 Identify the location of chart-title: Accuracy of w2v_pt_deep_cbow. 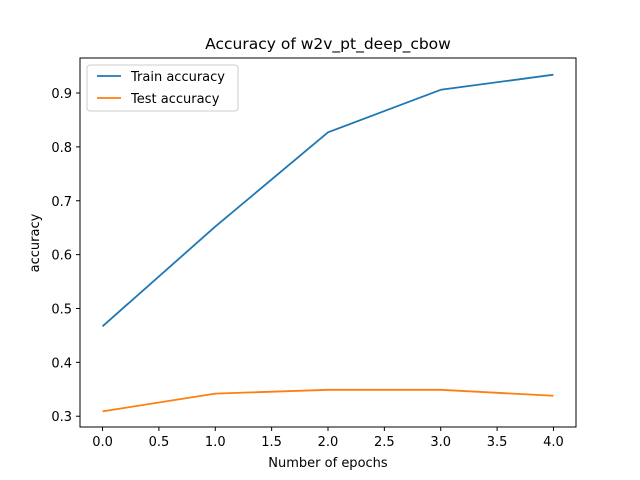
(328, 44).